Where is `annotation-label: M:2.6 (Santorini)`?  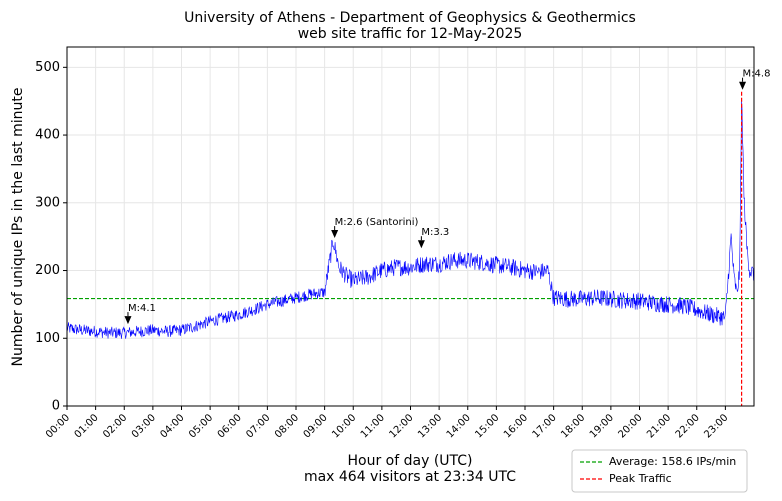
annotation-label: M:2.6 (Santorini) is located at coordinates (377, 222).